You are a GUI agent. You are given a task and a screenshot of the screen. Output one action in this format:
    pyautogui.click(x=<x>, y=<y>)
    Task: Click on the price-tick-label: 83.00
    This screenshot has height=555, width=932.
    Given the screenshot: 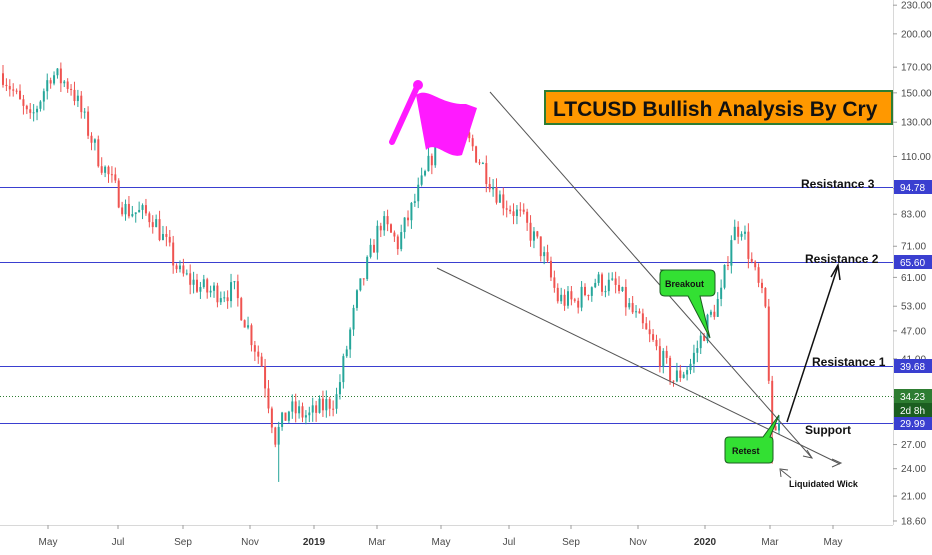 What is the action you would take?
    pyautogui.click(x=913, y=215)
    